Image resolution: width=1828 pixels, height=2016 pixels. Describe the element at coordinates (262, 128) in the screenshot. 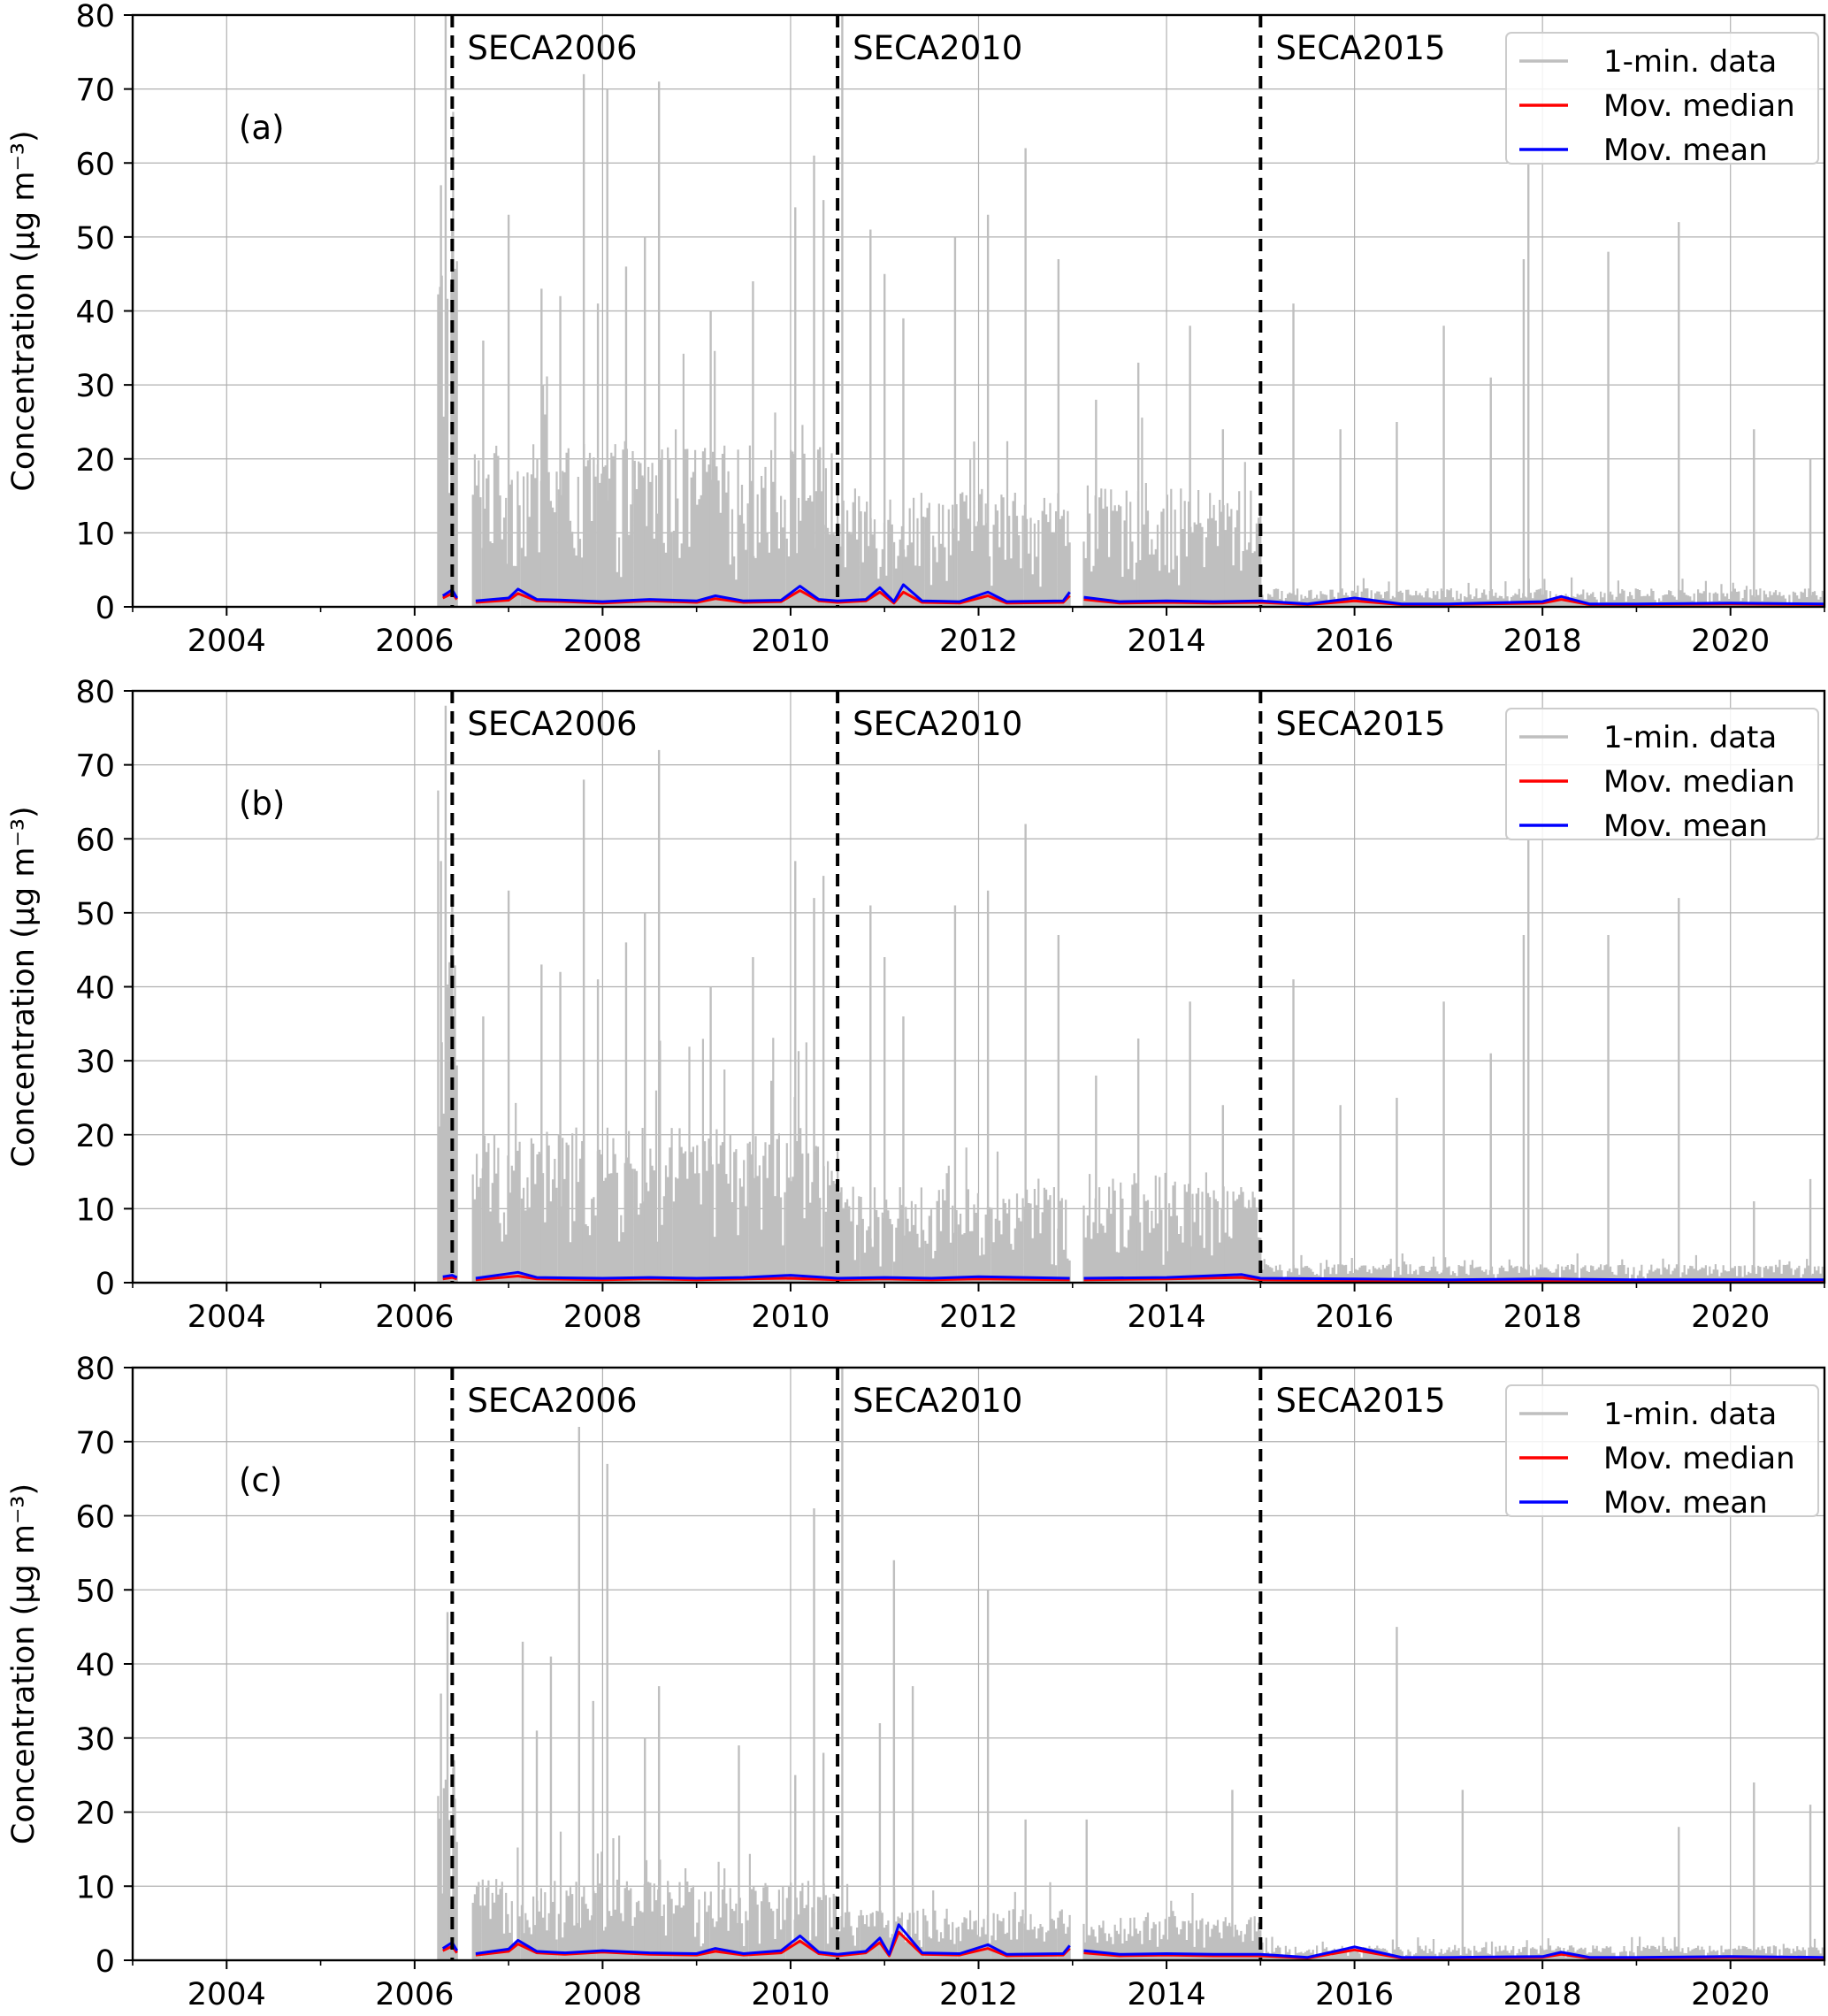

I see `panel-label: (a)` at that location.